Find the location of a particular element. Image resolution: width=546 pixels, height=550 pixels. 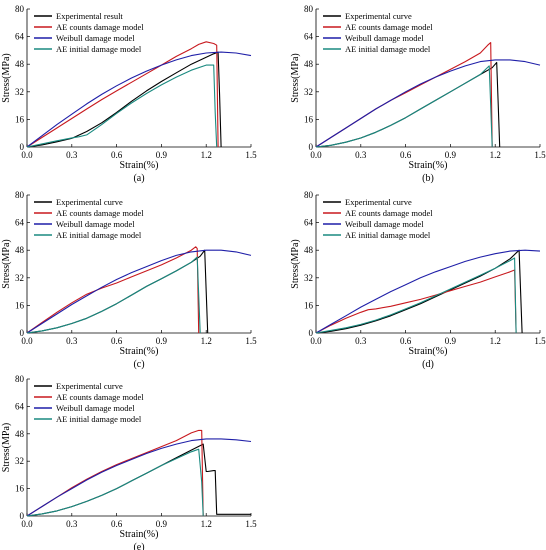

panel-label: (d) is located at coordinates (428, 364).